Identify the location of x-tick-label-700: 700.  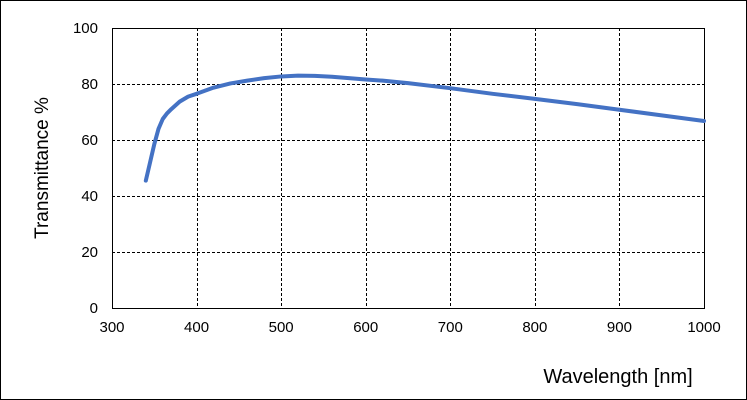
(450, 327).